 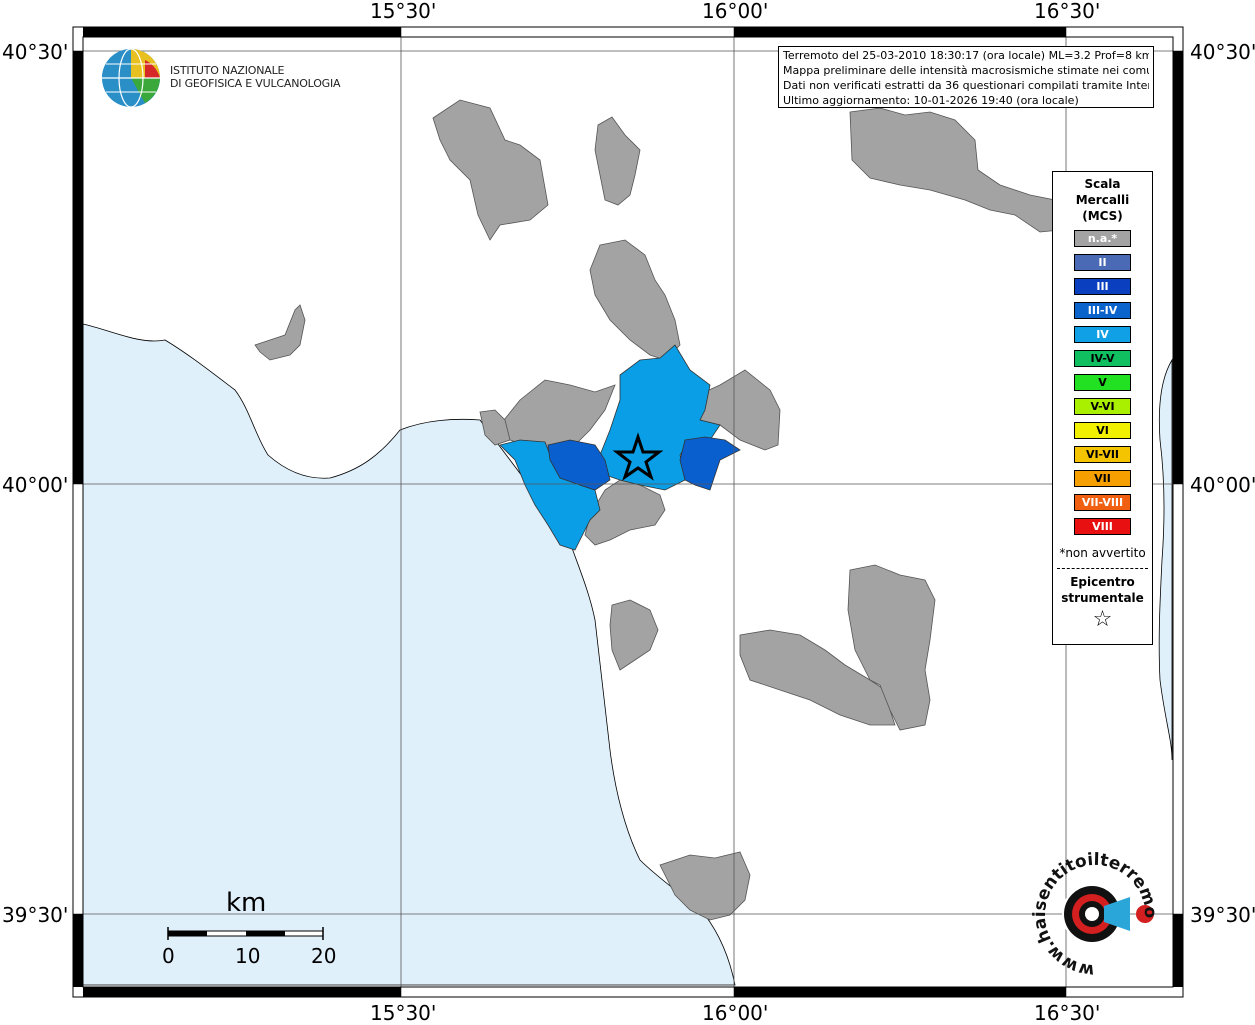 I want to click on legend-swatch: II, so click(x=1102, y=262).